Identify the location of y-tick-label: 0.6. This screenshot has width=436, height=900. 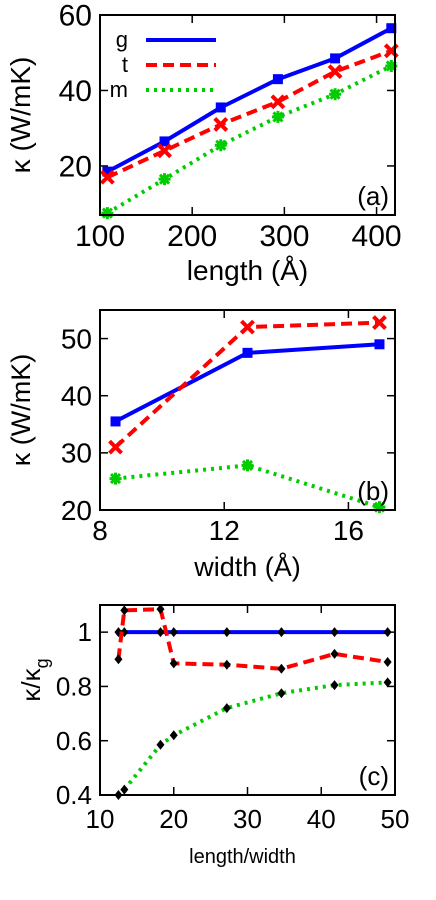
(74, 741).